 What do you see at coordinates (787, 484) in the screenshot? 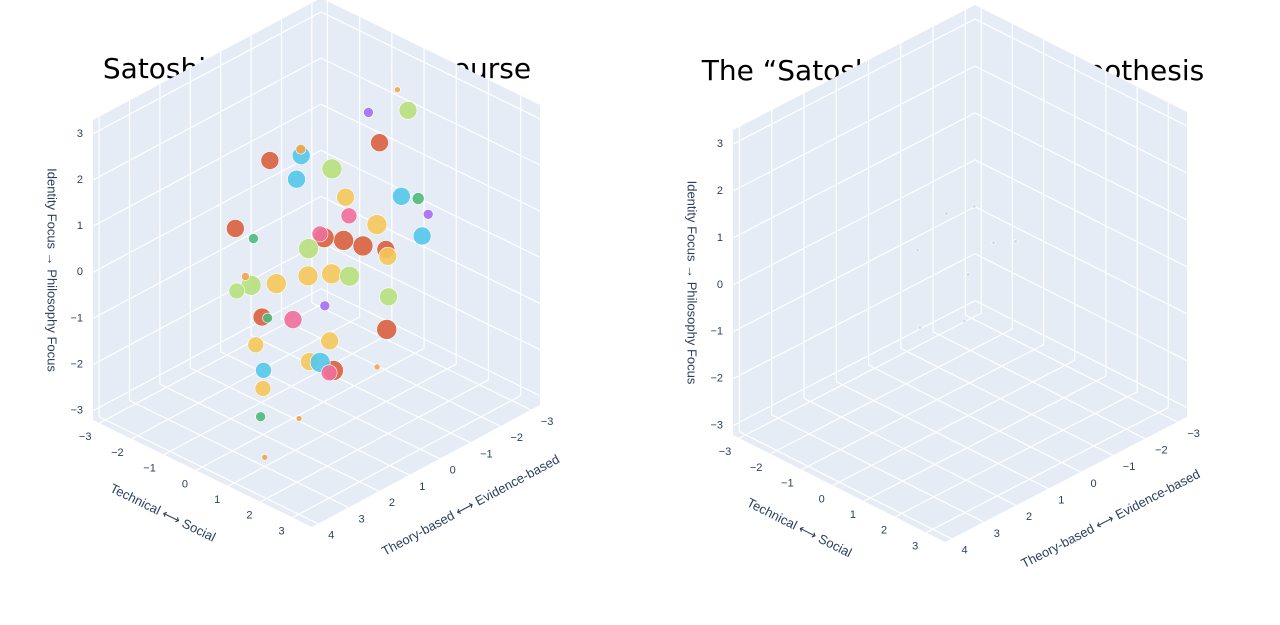
I see `x-tick-label: −1` at bounding box center [787, 484].